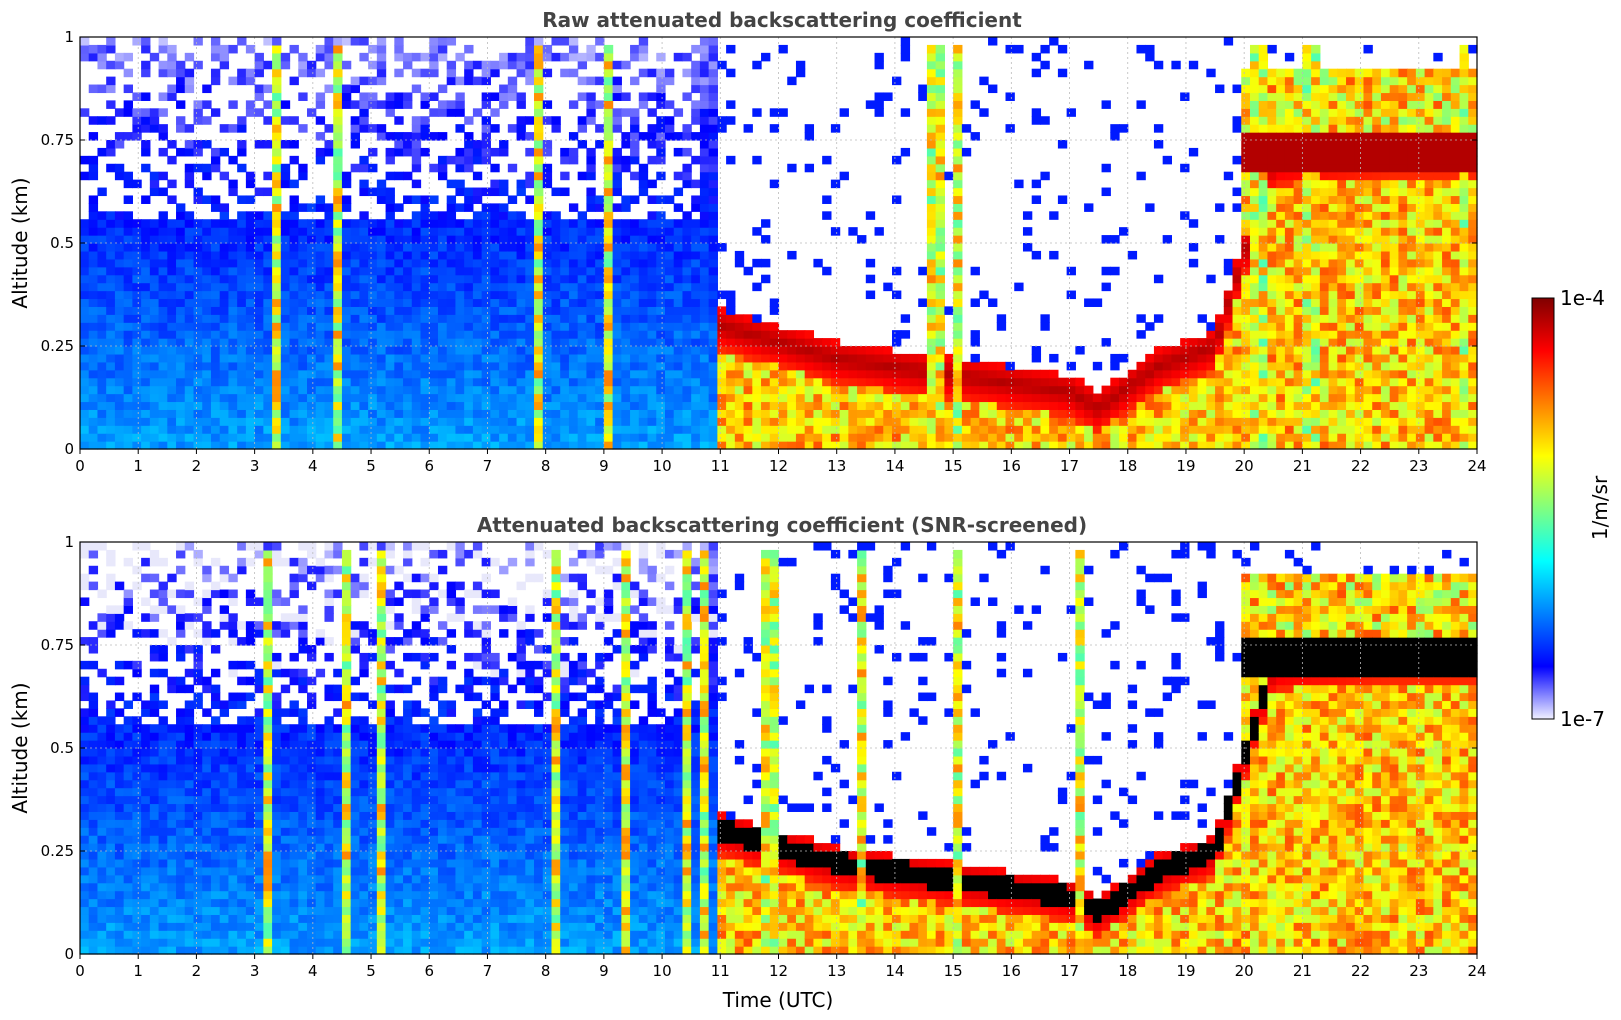 Image resolution: width=1621 pixels, height=1020 pixels. I want to click on p2-x-tick-label: 1, so click(138, 971).